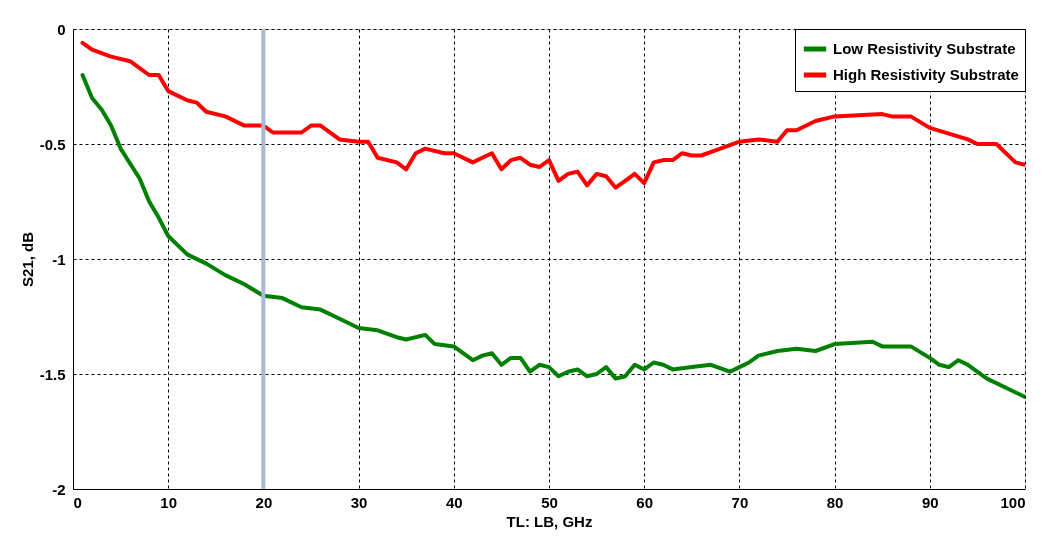  Describe the element at coordinates (926, 74) in the screenshot. I see `legend-label: High Resistivity Substrate` at that location.